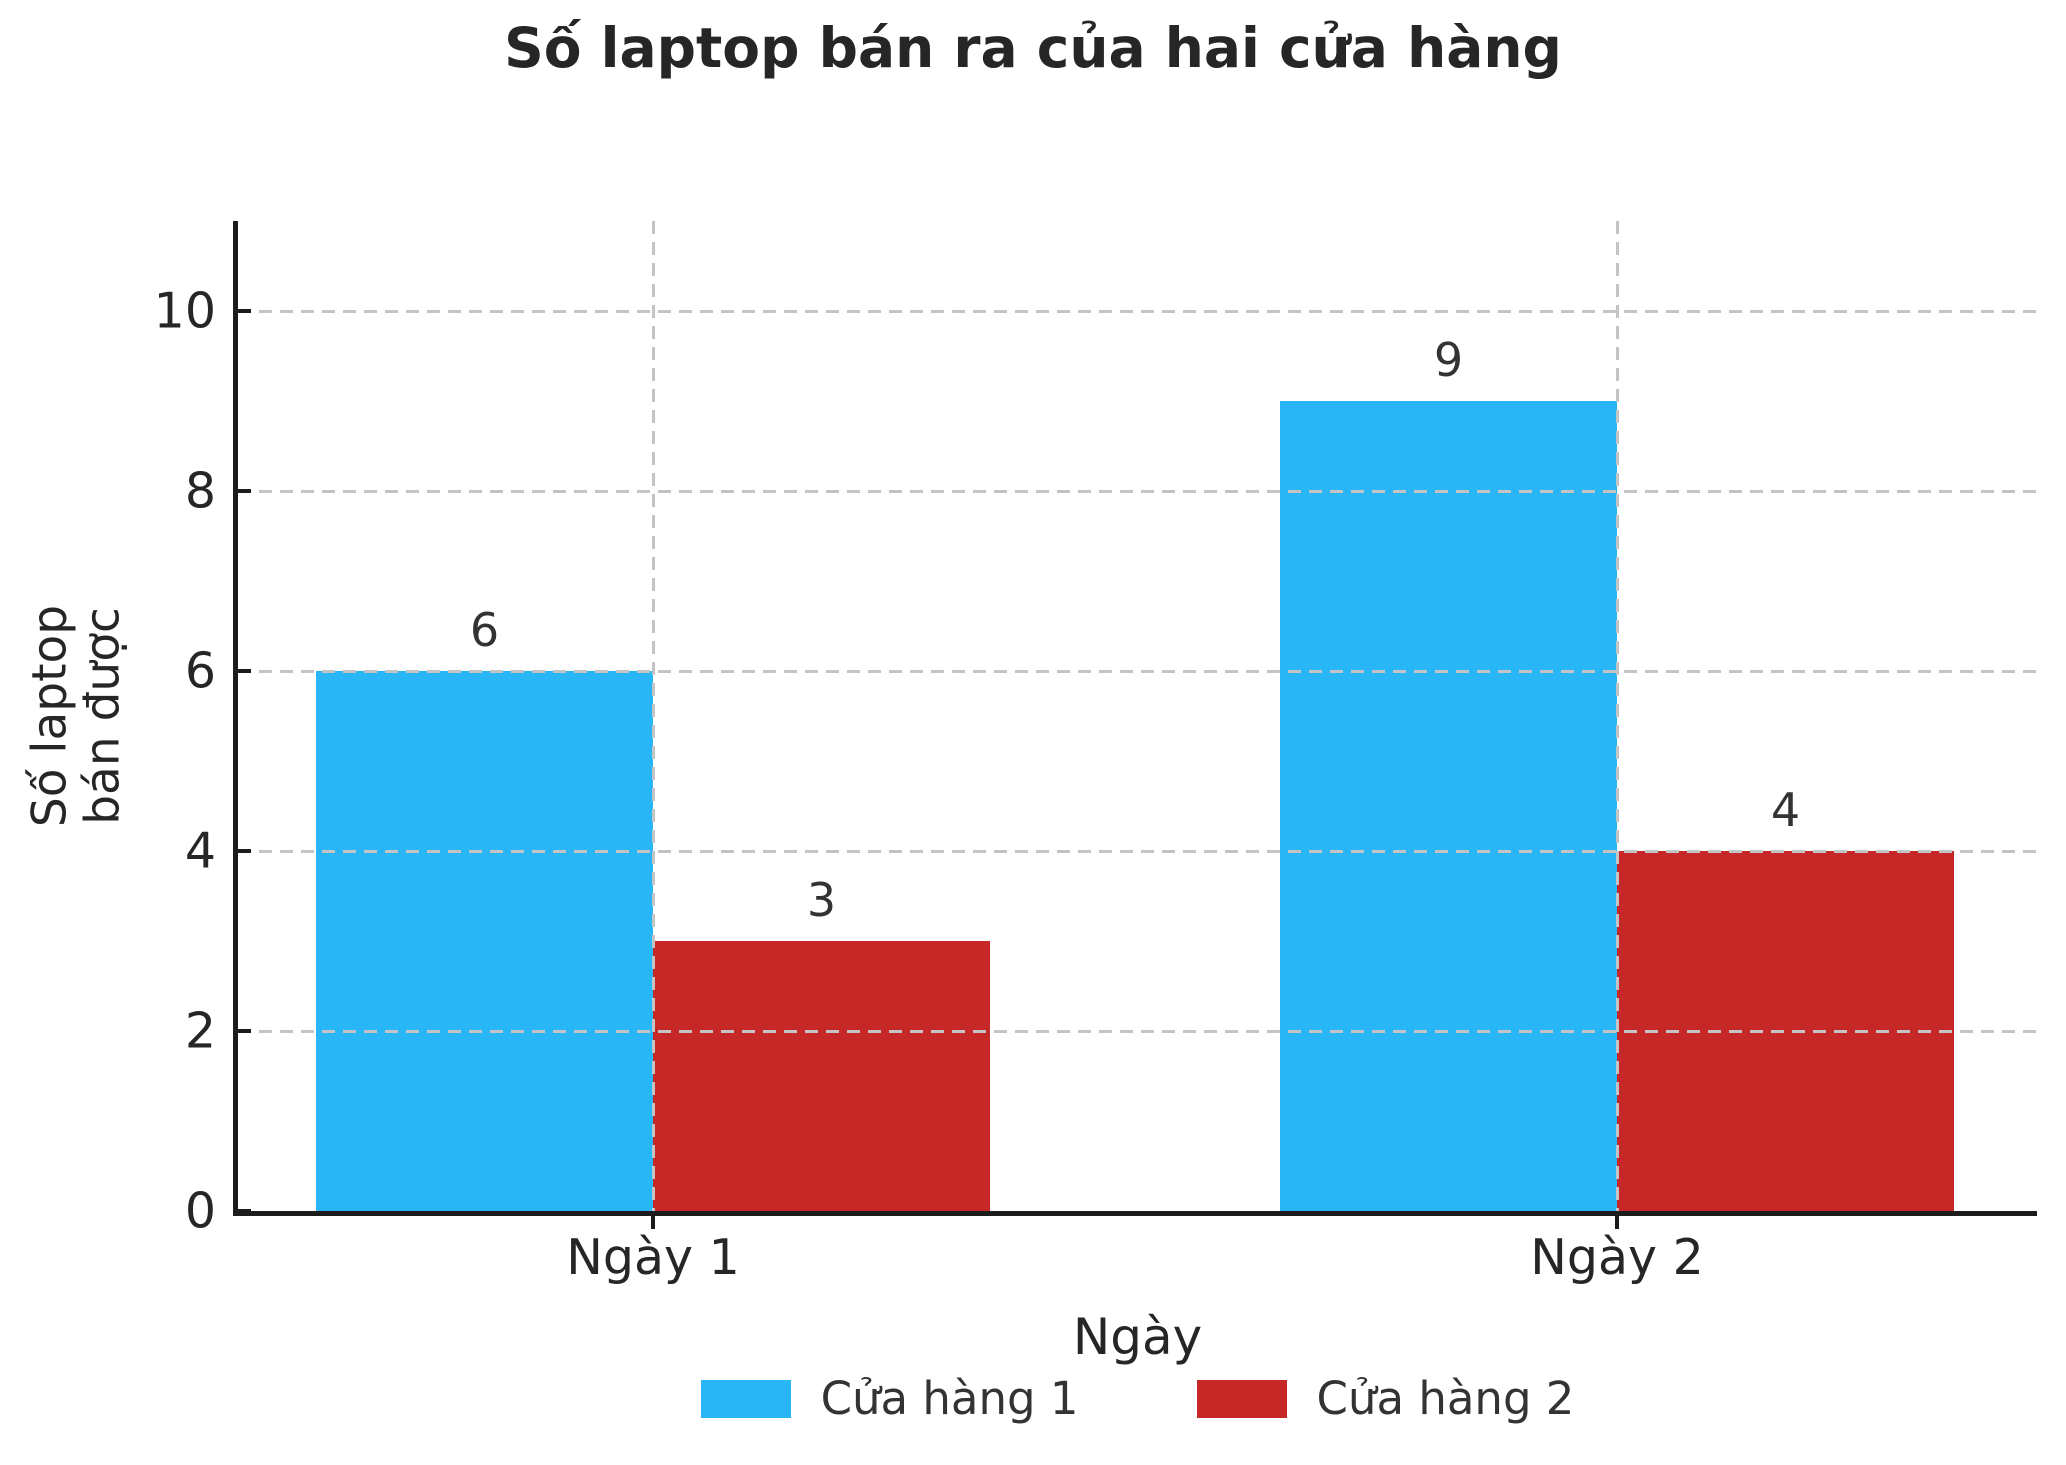 The width and height of the screenshot is (2066, 1465). Describe the element at coordinates (1137, 1398) in the screenshot. I see `legend: Cửa hàng 1 Cửa hàng 2` at that location.